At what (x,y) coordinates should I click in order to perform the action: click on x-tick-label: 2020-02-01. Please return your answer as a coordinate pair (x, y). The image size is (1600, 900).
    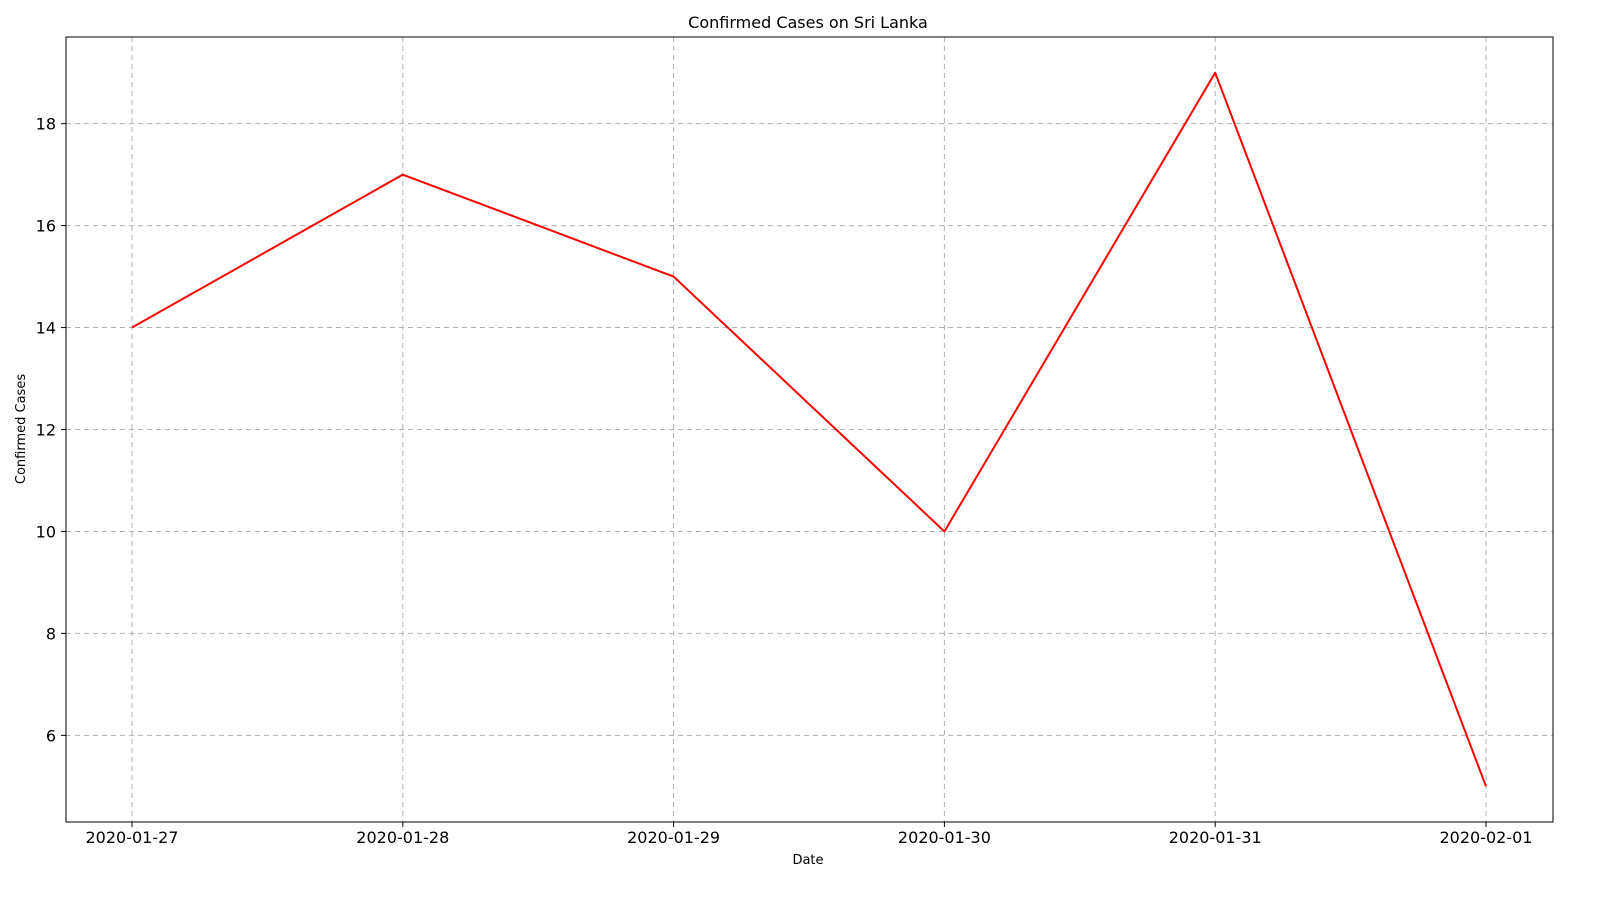
    Looking at the image, I should click on (1486, 837).